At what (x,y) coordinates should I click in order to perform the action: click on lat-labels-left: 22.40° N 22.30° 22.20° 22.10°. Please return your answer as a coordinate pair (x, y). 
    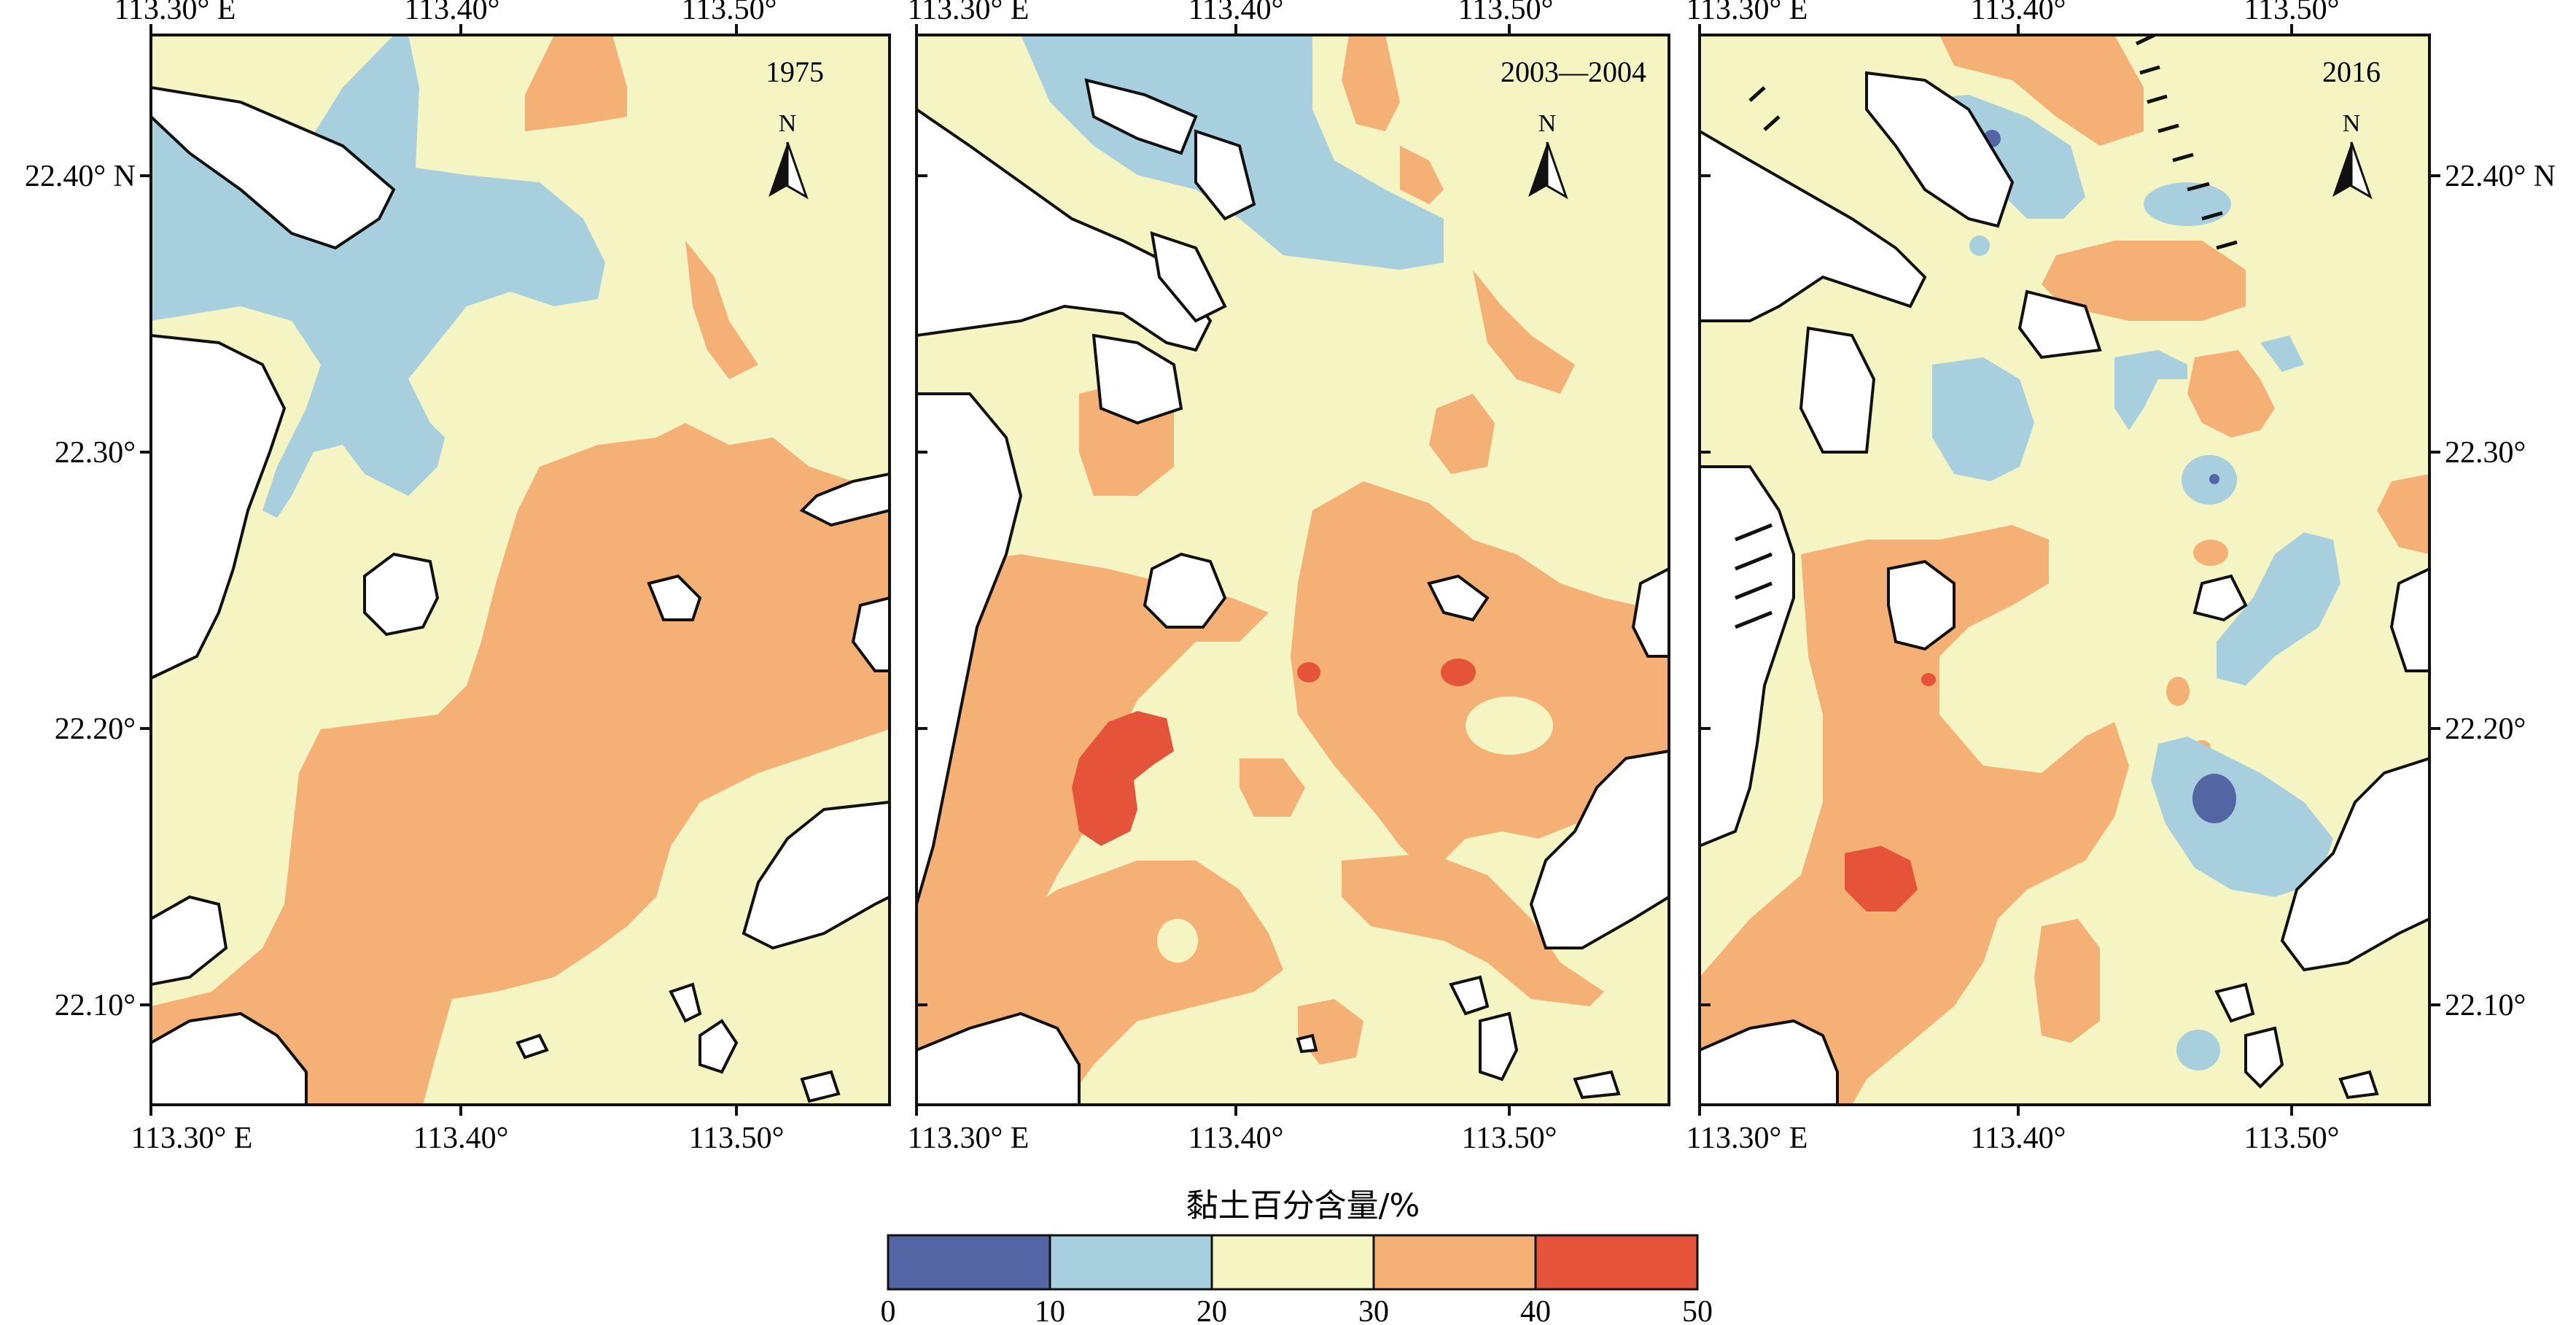
    Looking at the image, I should click on (80, 591).